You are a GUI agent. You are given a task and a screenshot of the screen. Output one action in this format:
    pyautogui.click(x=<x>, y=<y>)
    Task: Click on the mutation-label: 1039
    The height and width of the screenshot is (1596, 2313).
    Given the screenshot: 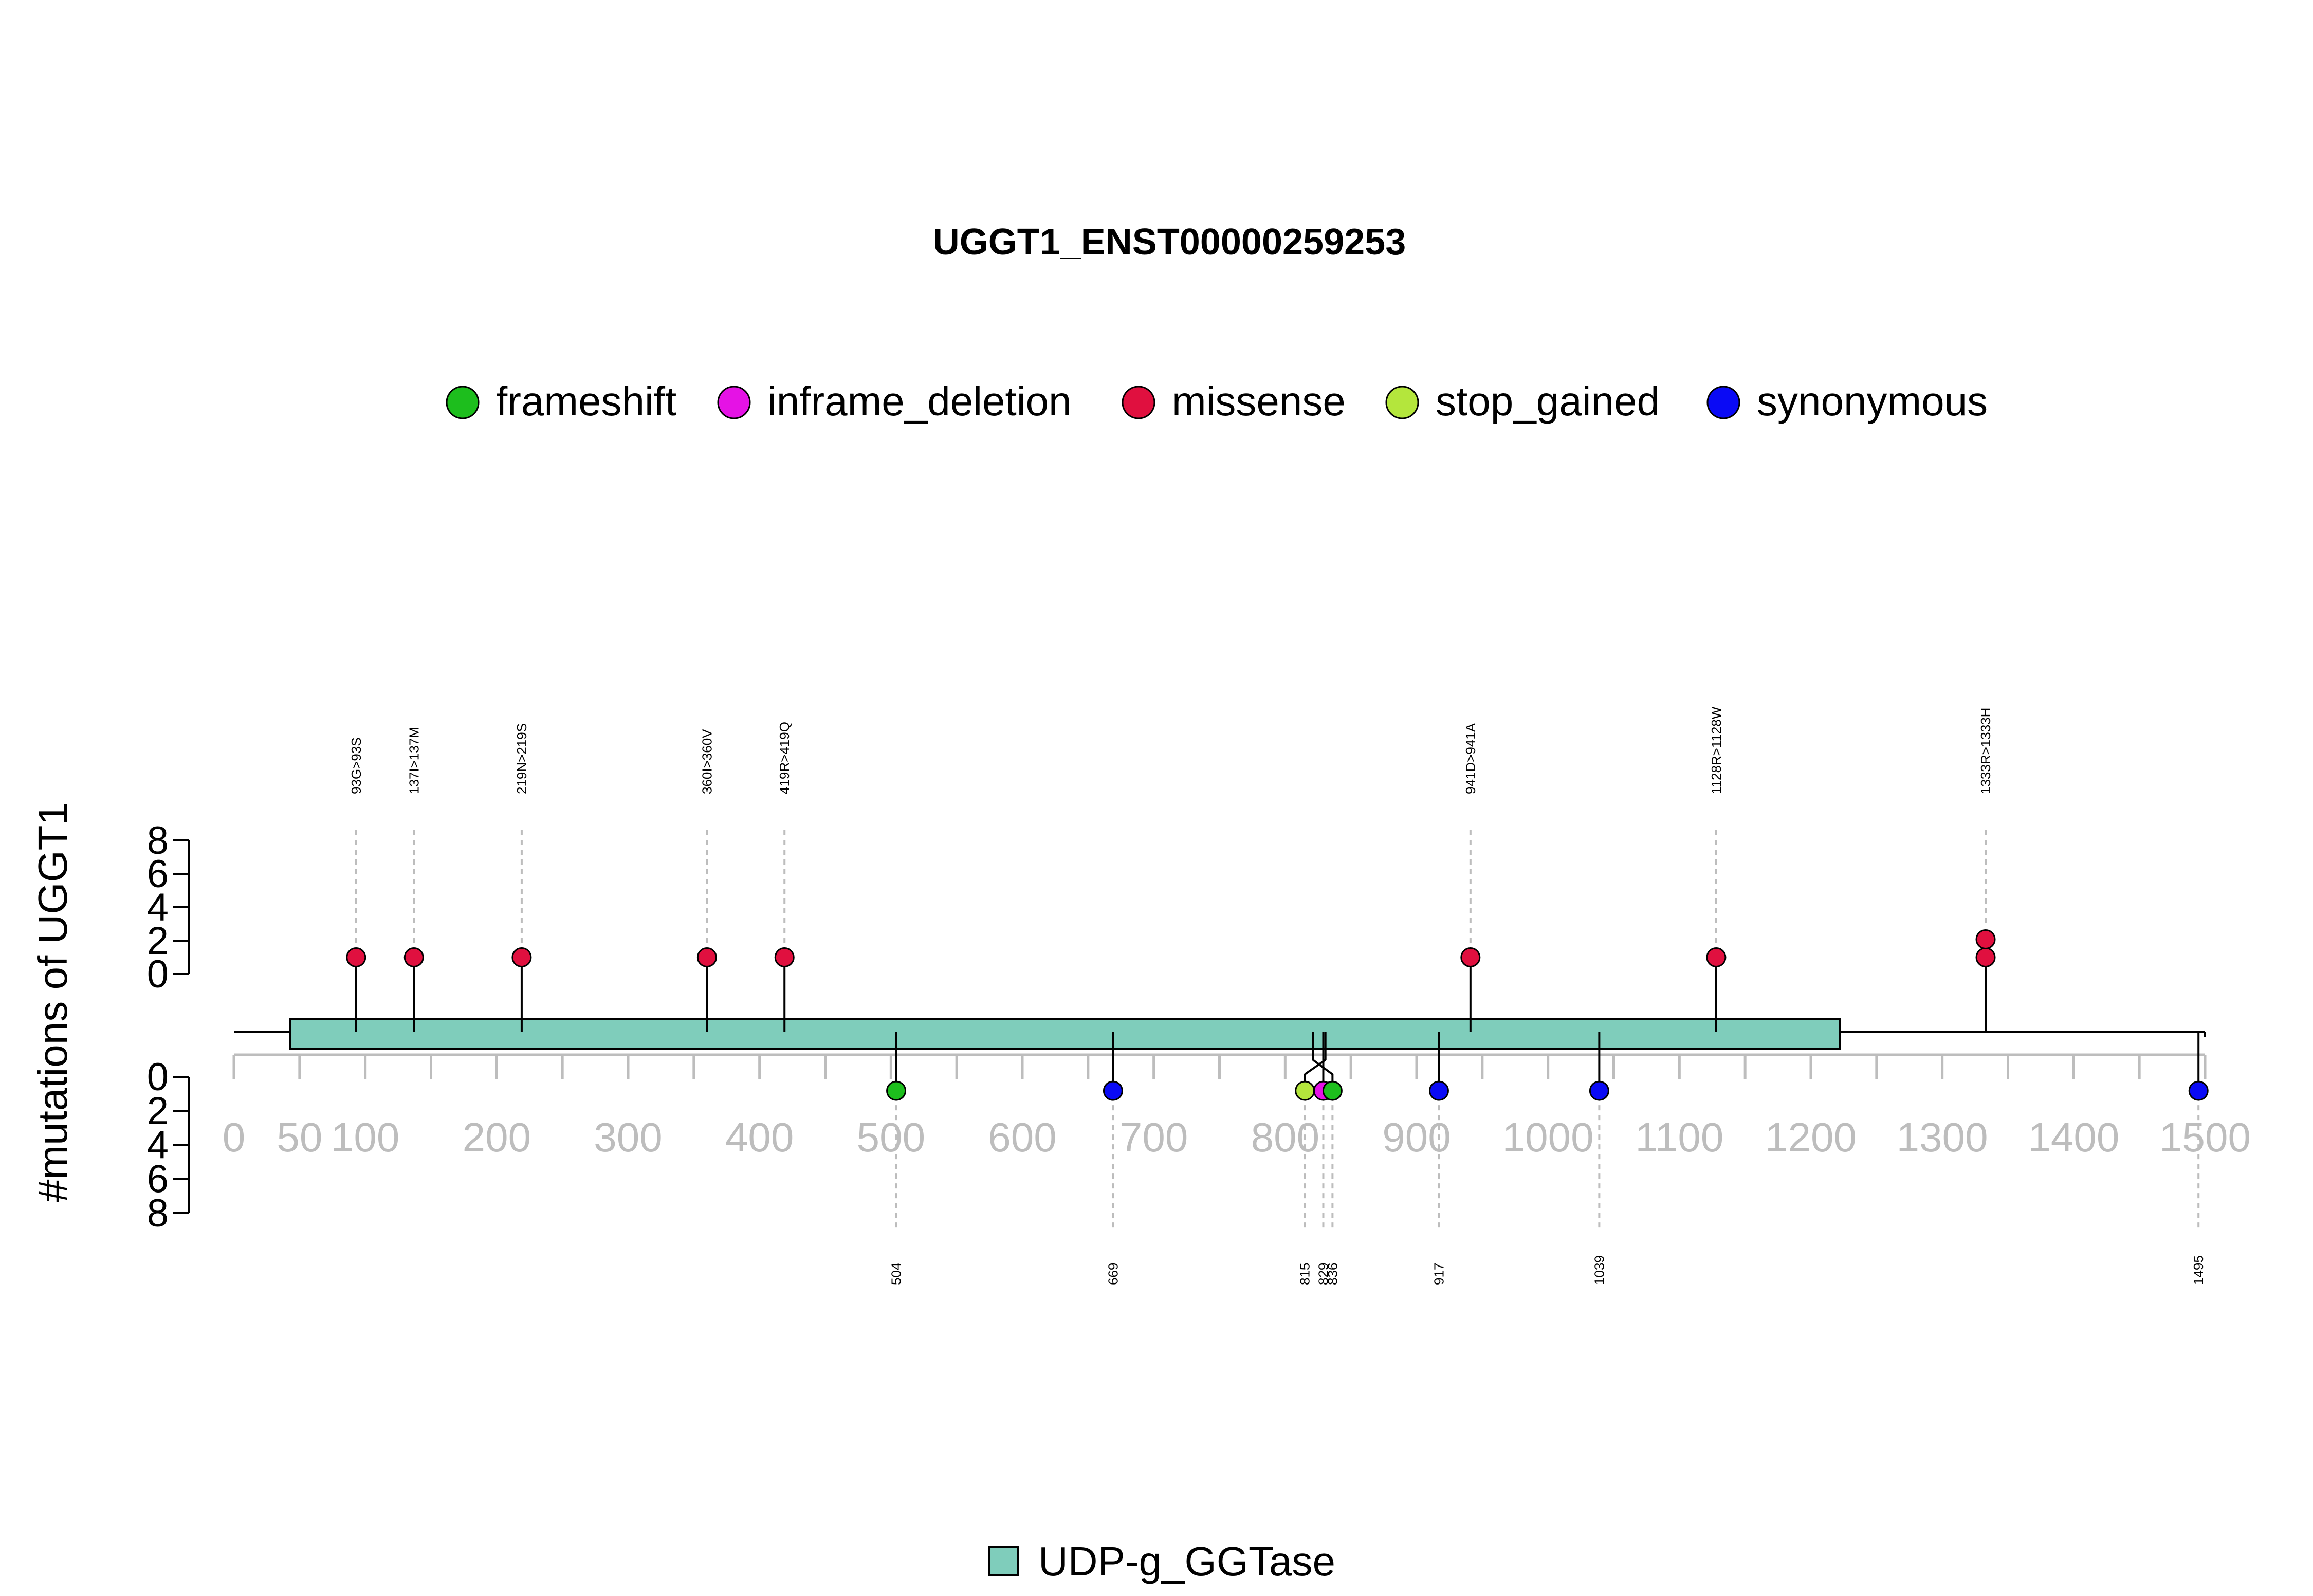 What is the action you would take?
    pyautogui.click(x=1599, y=1270)
    